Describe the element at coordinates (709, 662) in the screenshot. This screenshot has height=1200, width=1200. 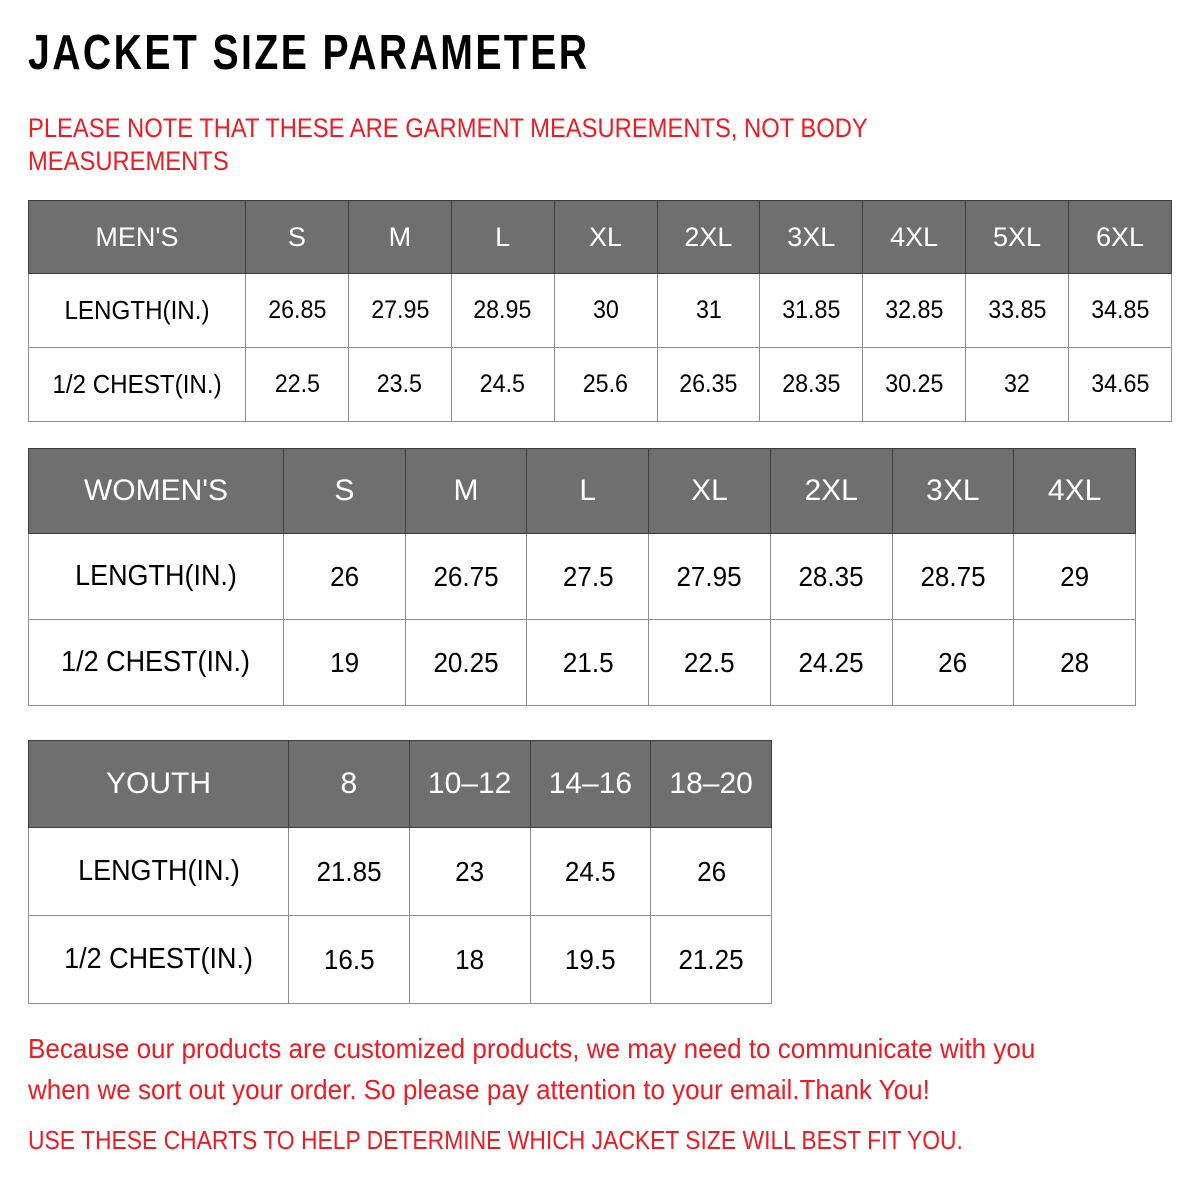
I see `women-measurement-cell: 22.5` at that location.